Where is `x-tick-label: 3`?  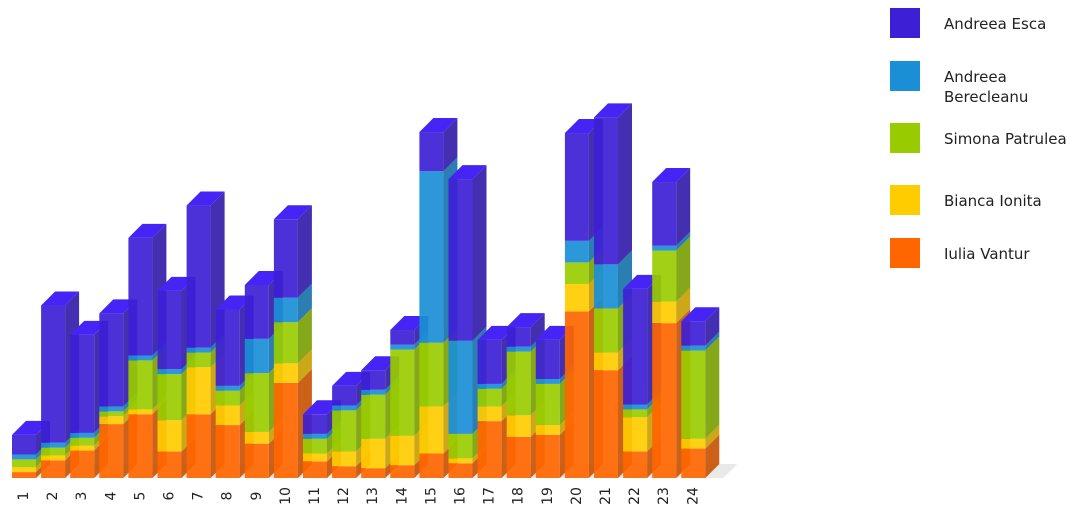 x-tick-label: 3 is located at coordinates (82, 496).